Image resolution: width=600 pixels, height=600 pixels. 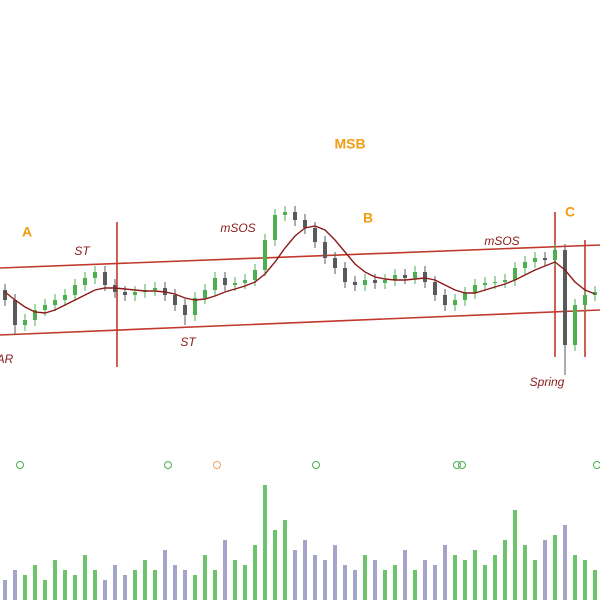 What do you see at coordinates (368, 218) in the screenshot?
I see `phase-label: B` at bounding box center [368, 218].